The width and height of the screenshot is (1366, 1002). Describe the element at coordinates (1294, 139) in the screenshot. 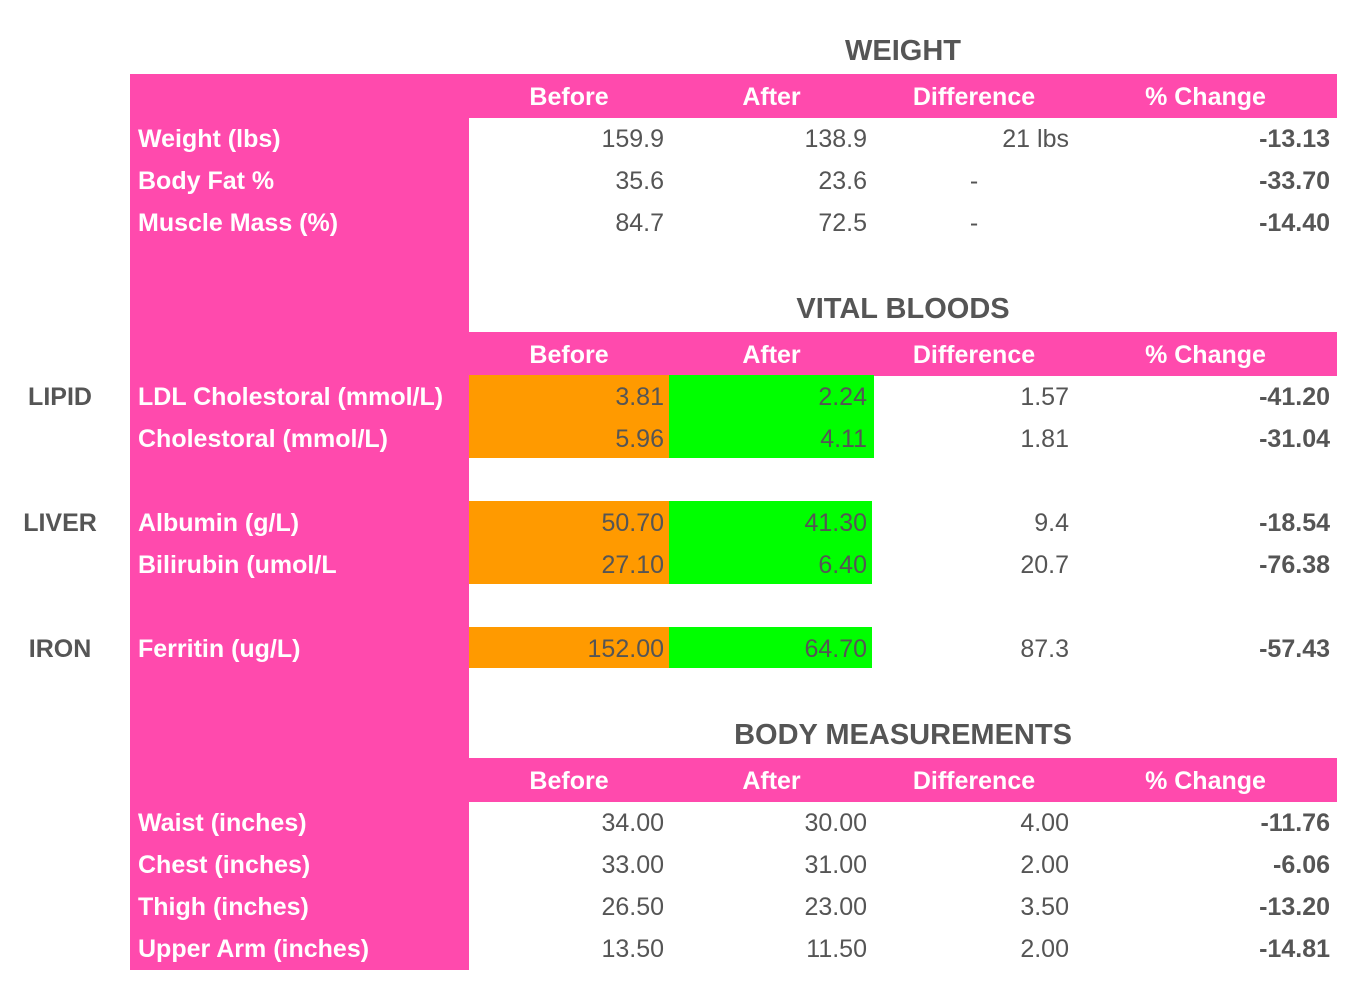

I see `weight-pct-change: -13.13` at that location.